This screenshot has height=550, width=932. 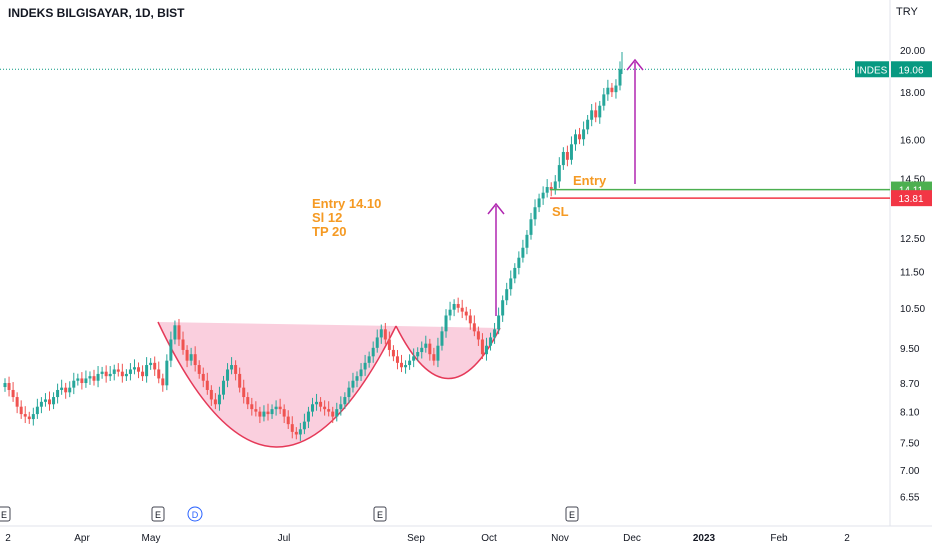 I want to click on earnings-marker-0: E, so click(x=4, y=515).